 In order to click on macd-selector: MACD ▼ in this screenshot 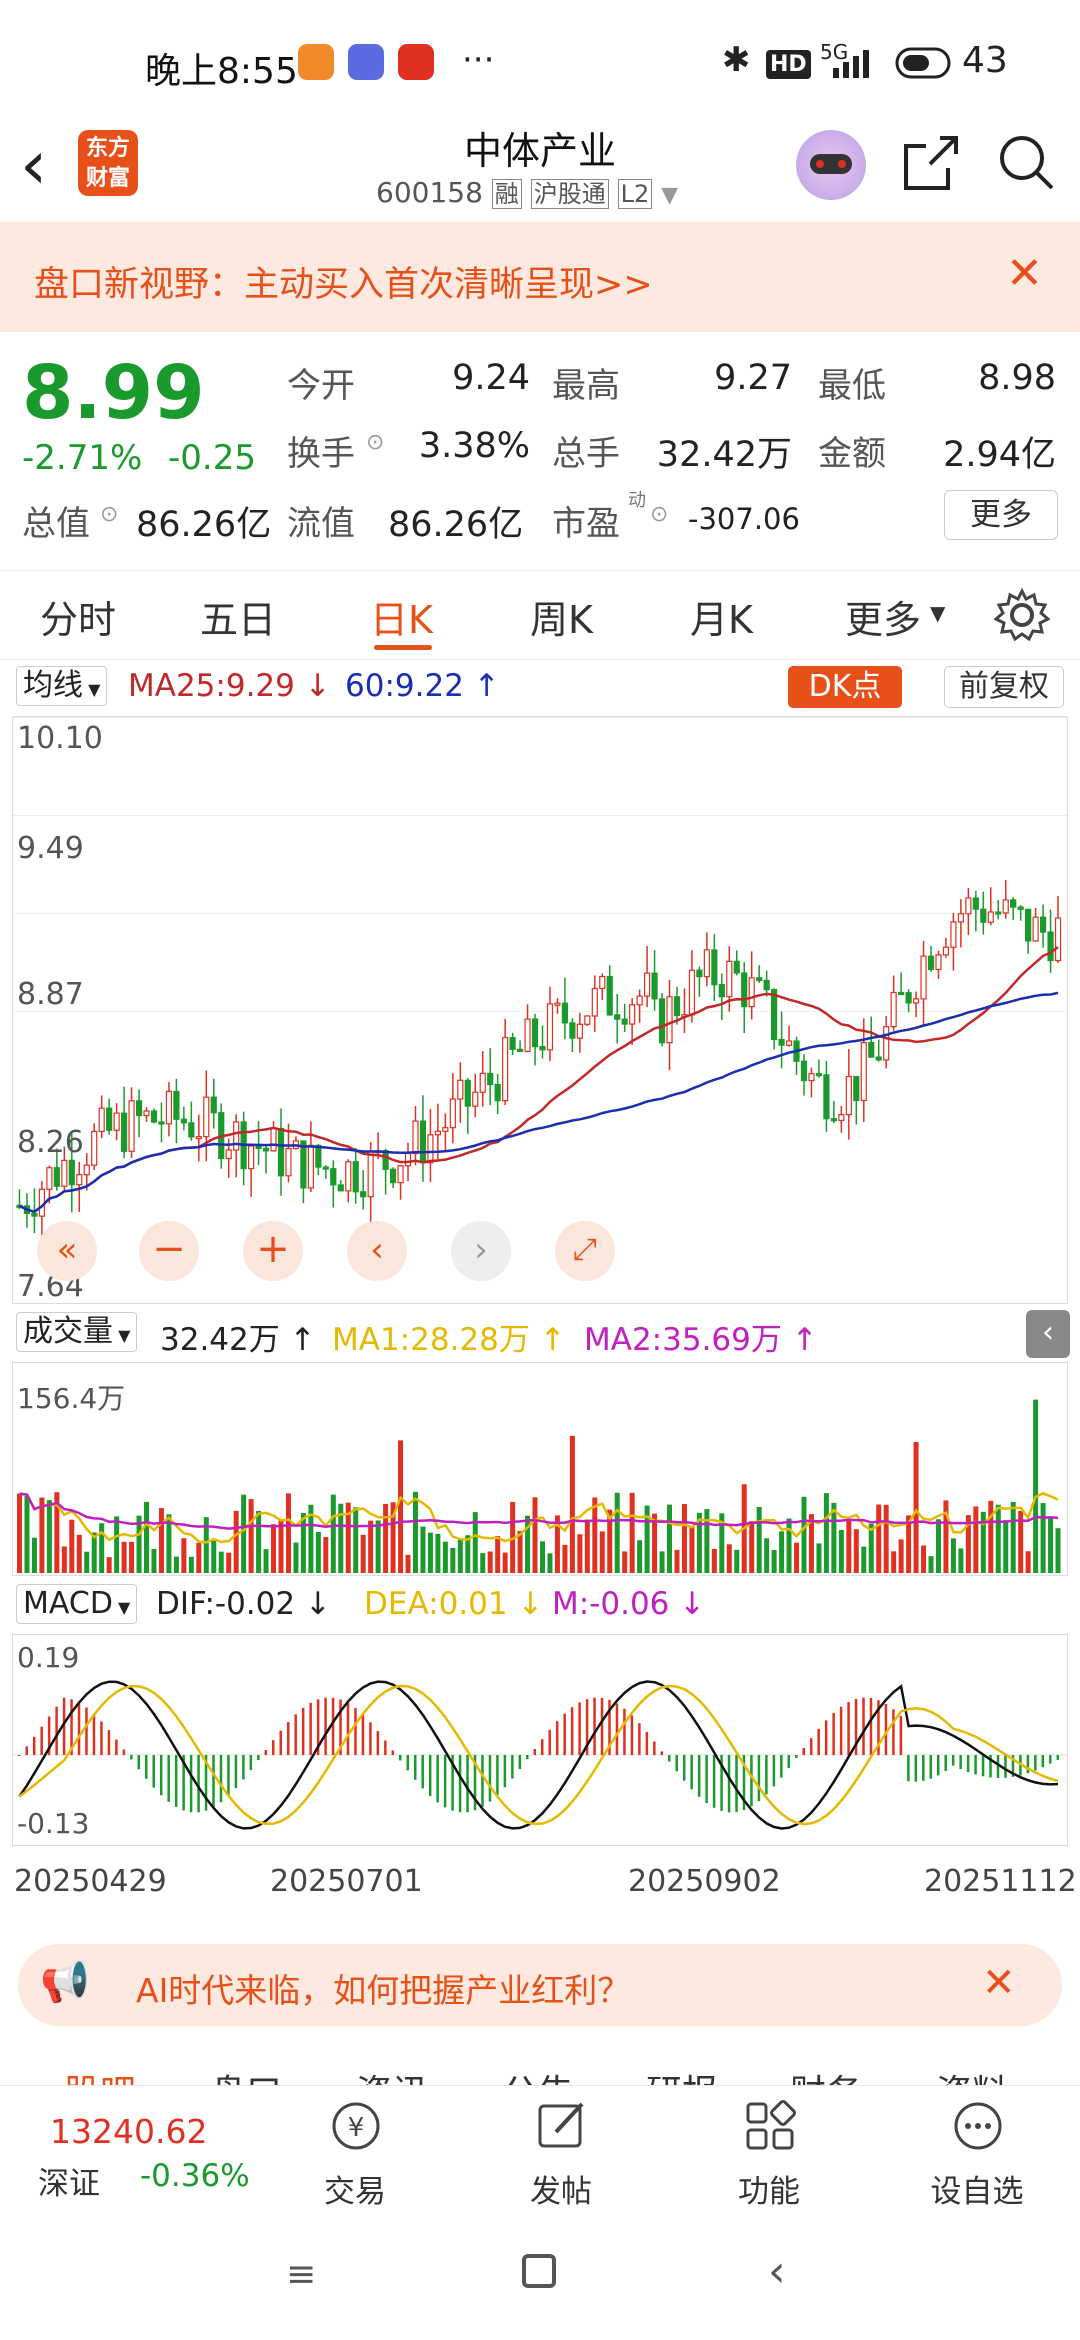, I will do `click(77, 1604)`.